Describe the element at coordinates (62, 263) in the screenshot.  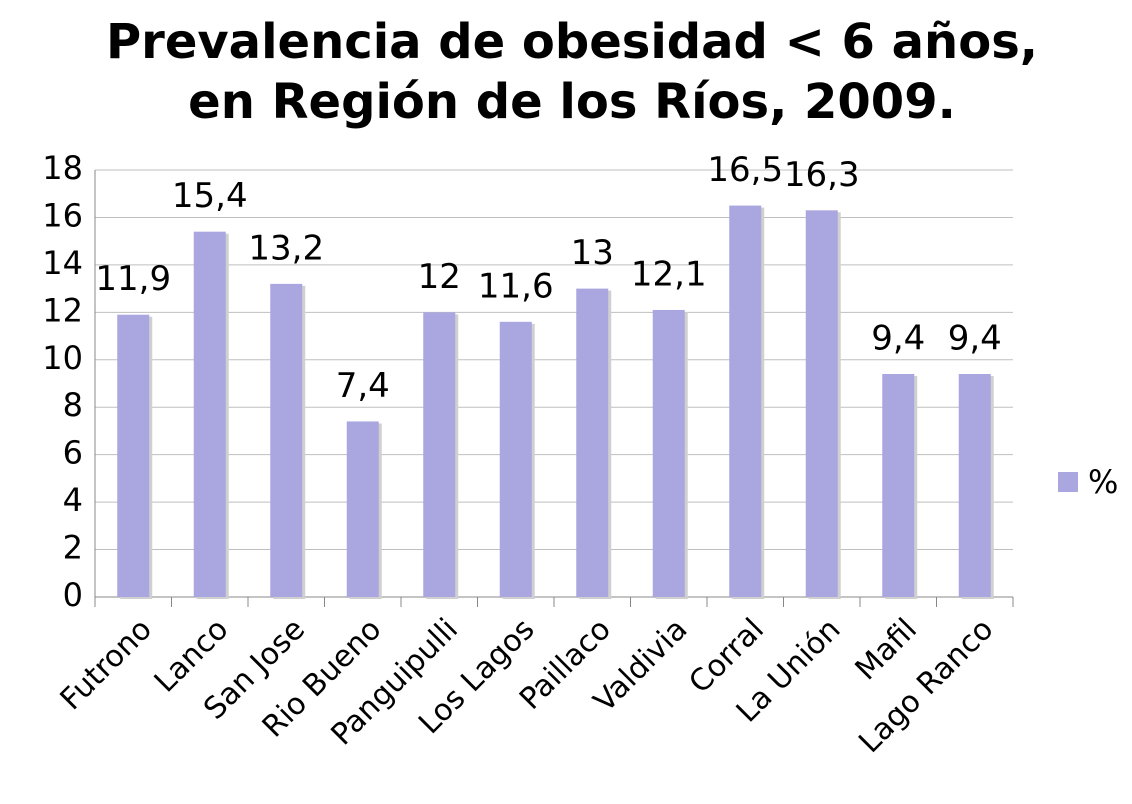
I see `y-tick-label: 14` at that location.